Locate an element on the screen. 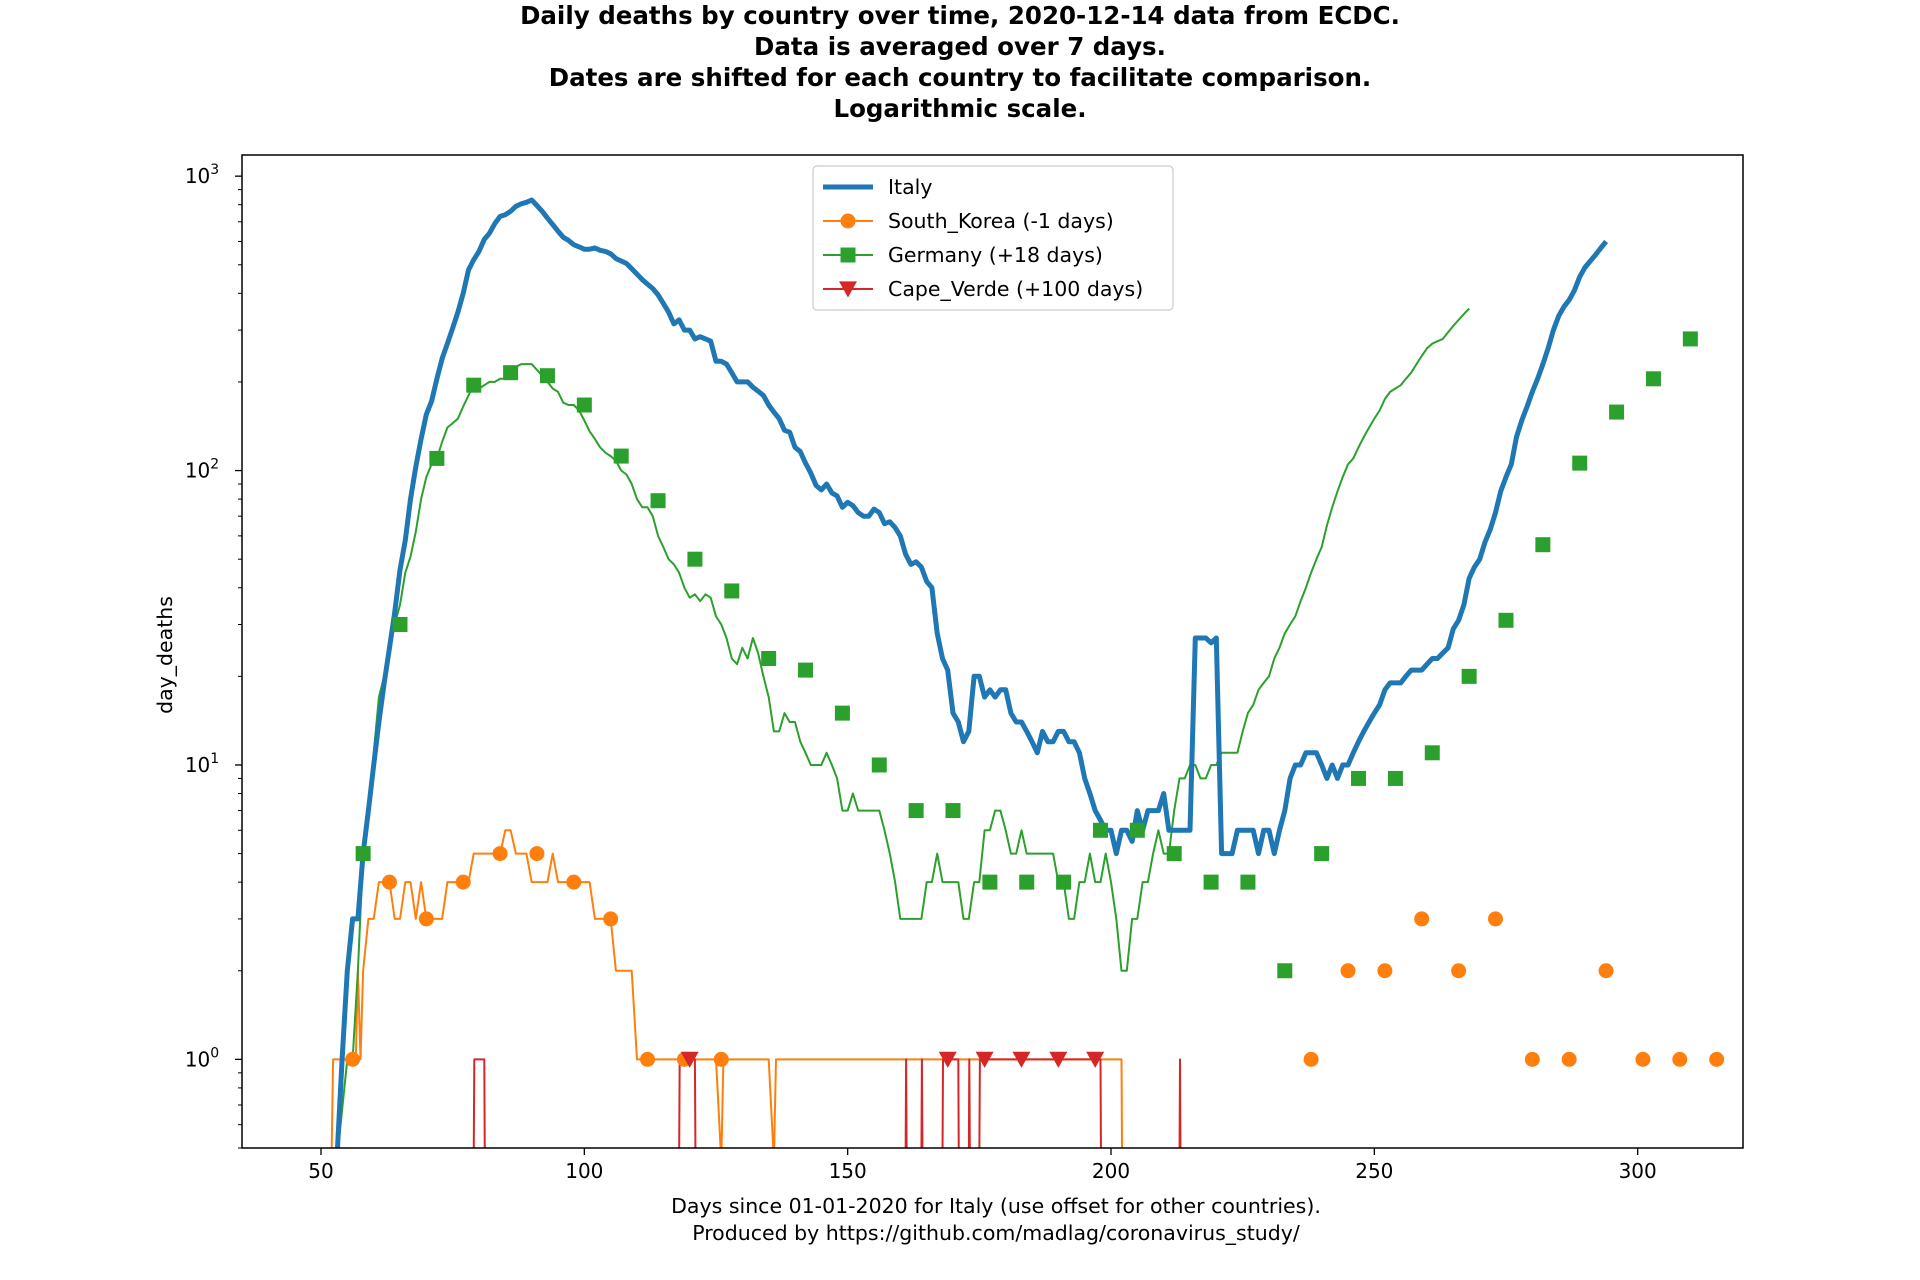 The width and height of the screenshot is (1920, 1280). y-tick-label: 10⁰ is located at coordinates (202, 1058).